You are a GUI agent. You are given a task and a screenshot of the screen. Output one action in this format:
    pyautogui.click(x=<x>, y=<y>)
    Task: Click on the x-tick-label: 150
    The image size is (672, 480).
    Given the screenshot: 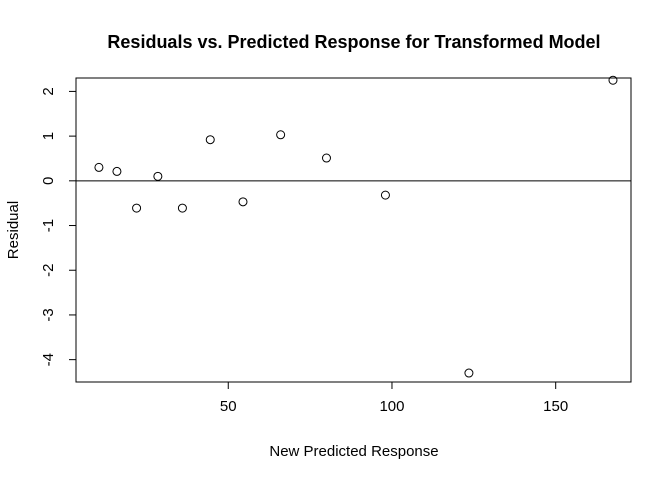 What is the action you would take?
    pyautogui.click(x=555, y=406)
    